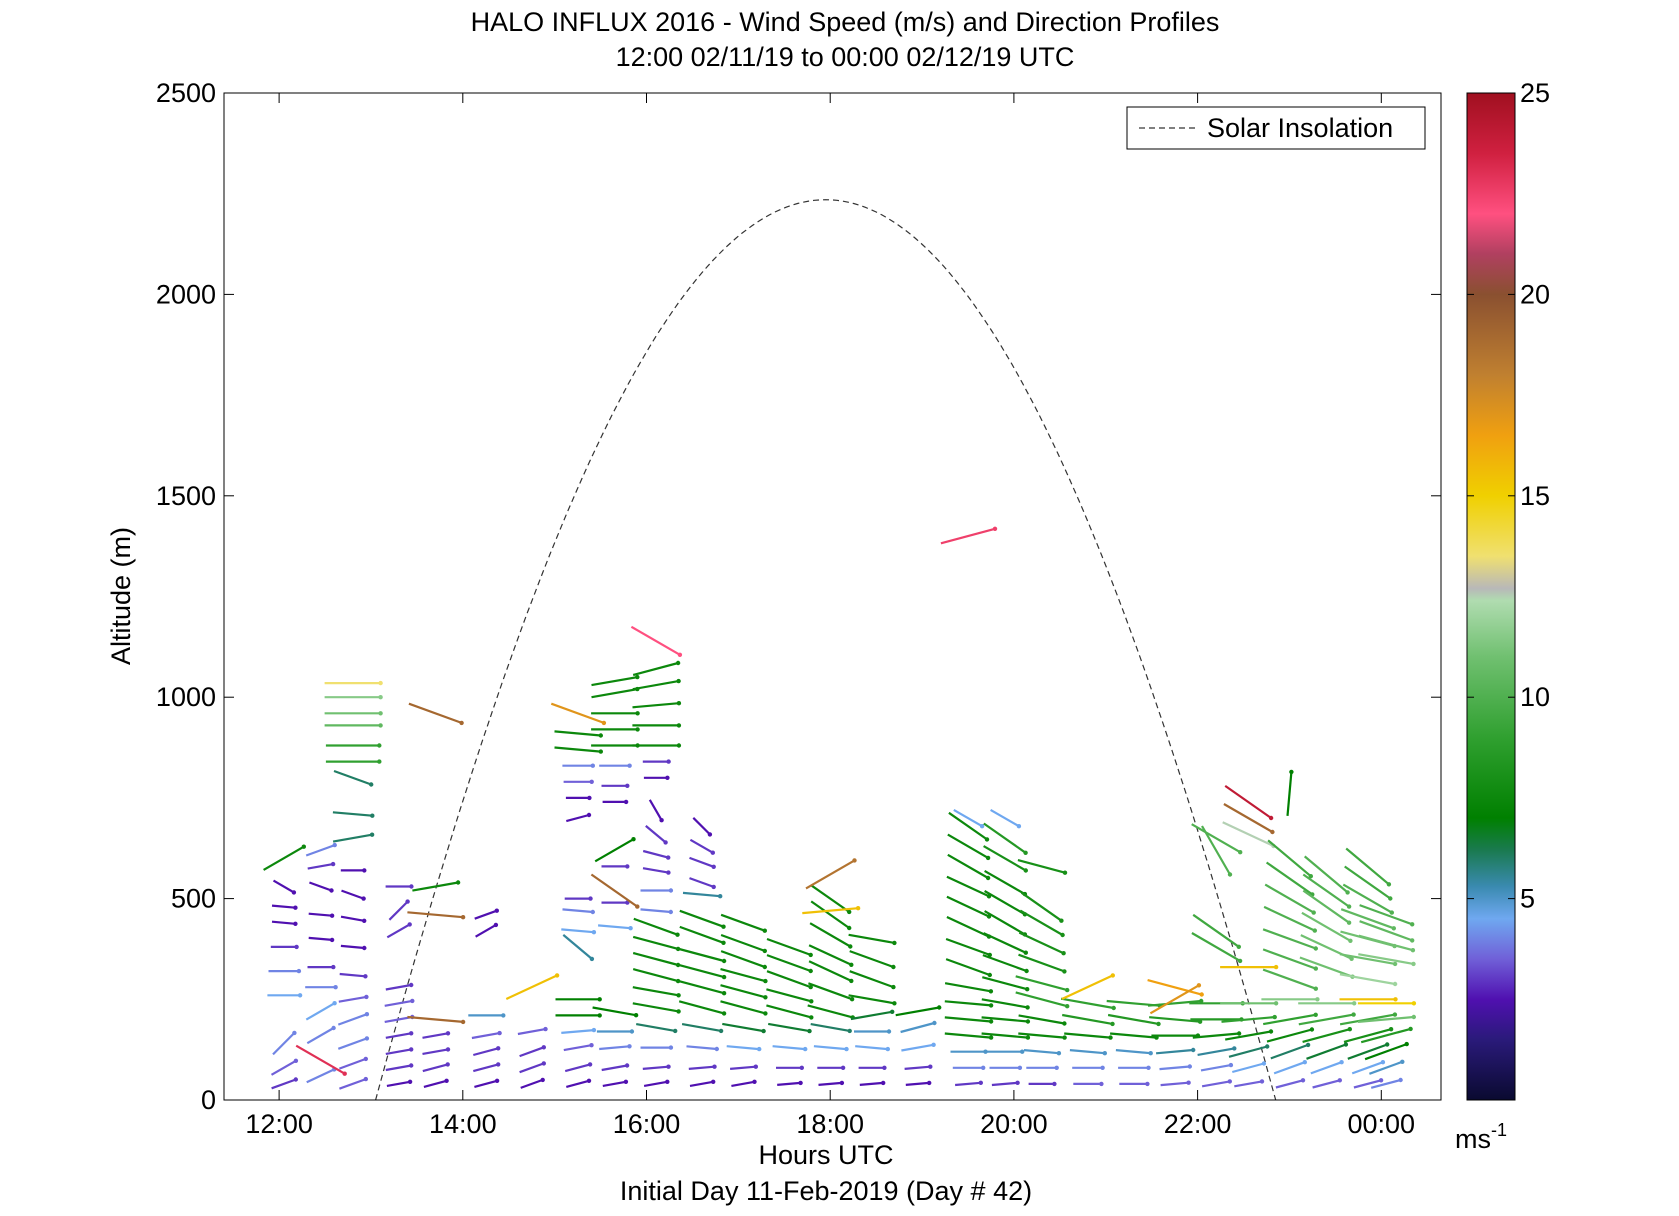 Image resolution: width=1679 pixels, height=1216 pixels. Describe the element at coordinates (208, 1100) in the screenshot. I see `y-tick-label: 0` at that location.